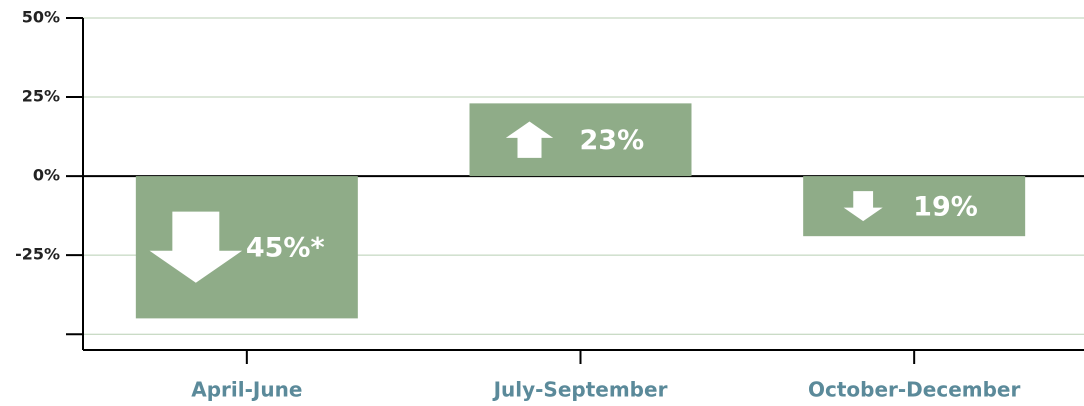 The height and width of the screenshot is (406, 1084). What do you see at coordinates (580, 390) in the screenshot?
I see `x-tick-label: July-September` at bounding box center [580, 390].